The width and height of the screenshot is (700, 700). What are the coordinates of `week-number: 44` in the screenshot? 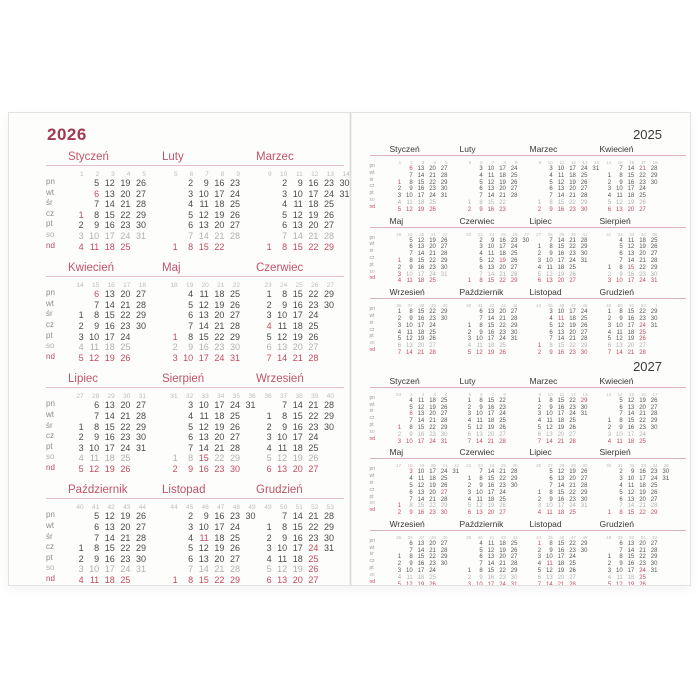 It's located at (539, 306).